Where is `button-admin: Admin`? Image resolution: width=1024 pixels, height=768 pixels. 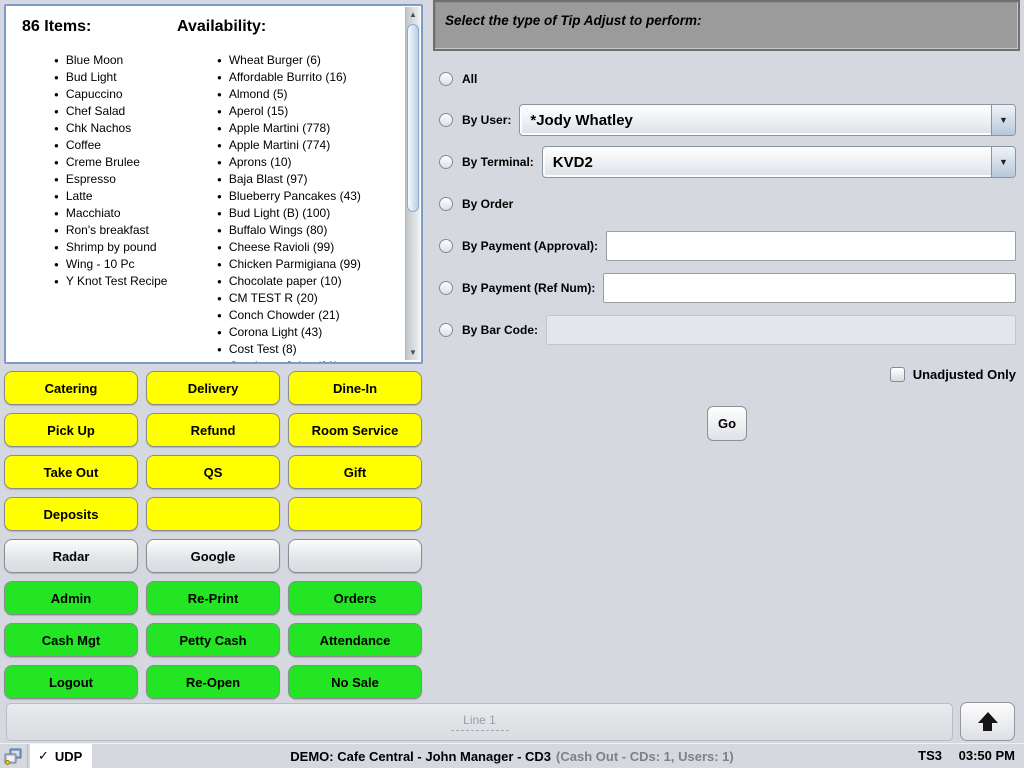
button-admin: Admin is located at coordinates (71, 598).